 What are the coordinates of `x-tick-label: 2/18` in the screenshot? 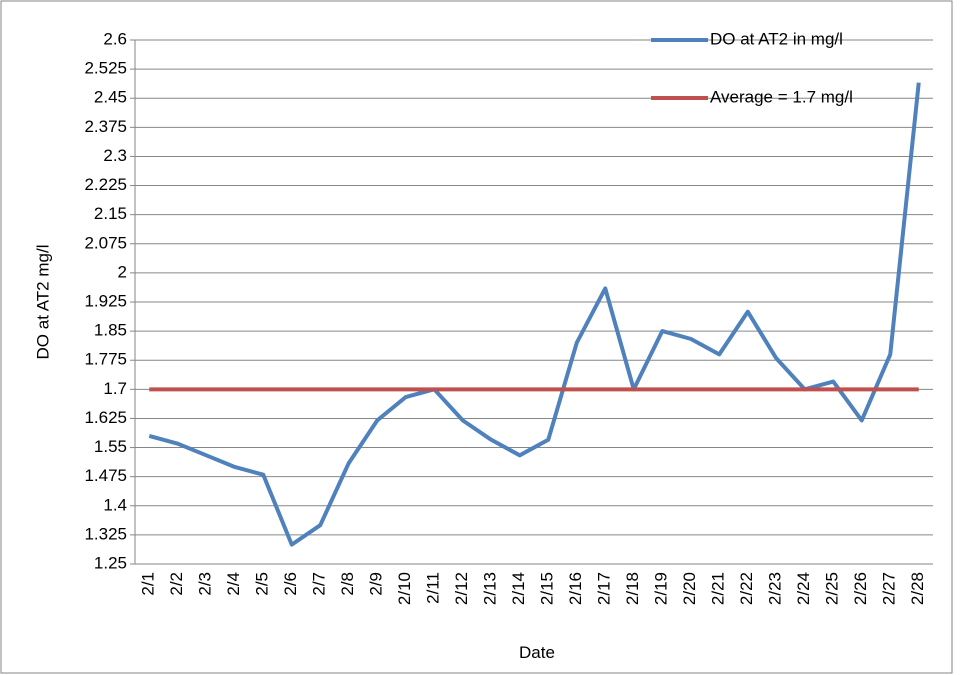 It's located at (632, 588).